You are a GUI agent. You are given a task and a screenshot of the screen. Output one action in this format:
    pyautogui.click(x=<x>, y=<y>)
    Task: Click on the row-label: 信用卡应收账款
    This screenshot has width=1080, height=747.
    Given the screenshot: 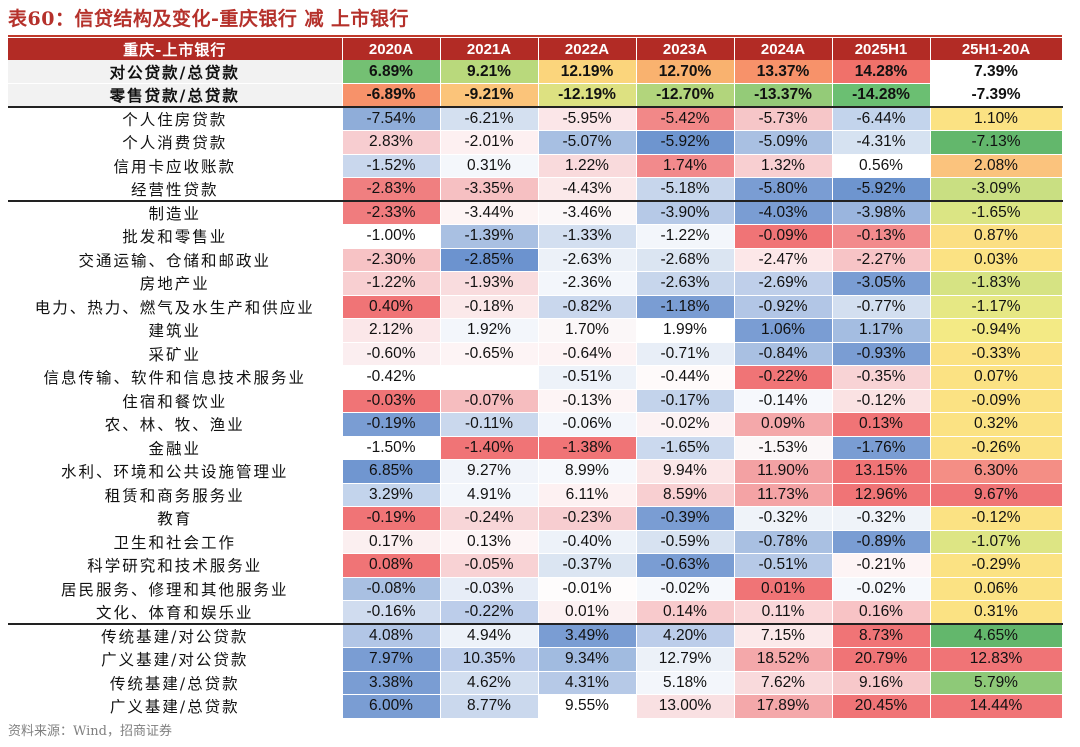 What is the action you would take?
    pyautogui.click(x=175, y=166)
    